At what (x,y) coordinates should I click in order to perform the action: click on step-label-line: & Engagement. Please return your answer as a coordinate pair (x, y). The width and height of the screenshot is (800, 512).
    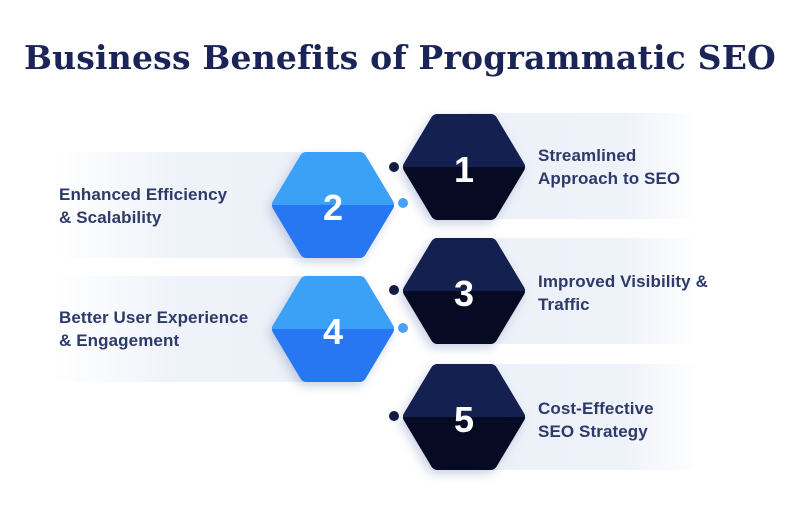
    Looking at the image, I should click on (119, 340).